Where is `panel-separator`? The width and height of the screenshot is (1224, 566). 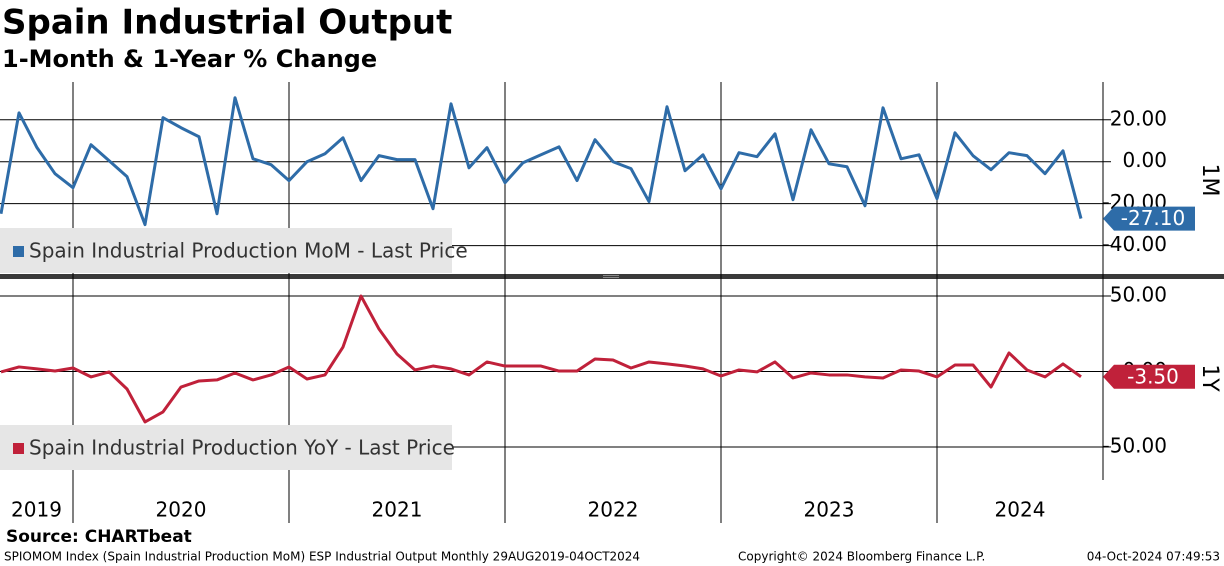
panel-separator is located at coordinates (612, 276).